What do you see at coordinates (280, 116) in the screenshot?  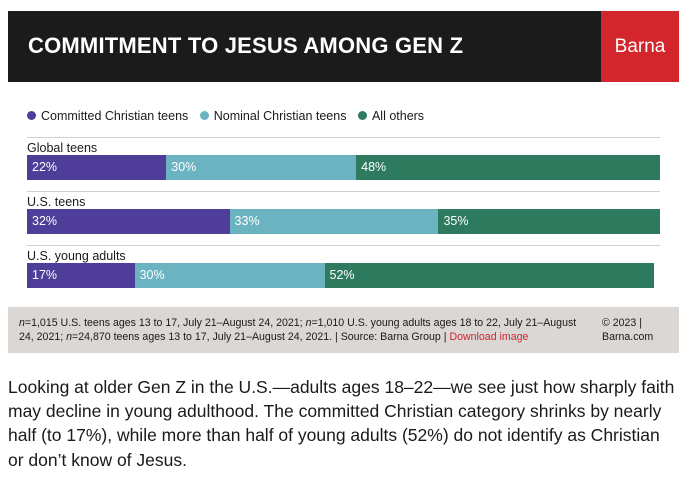 I see `legend-label-nominal: Nominal Christian teens` at bounding box center [280, 116].